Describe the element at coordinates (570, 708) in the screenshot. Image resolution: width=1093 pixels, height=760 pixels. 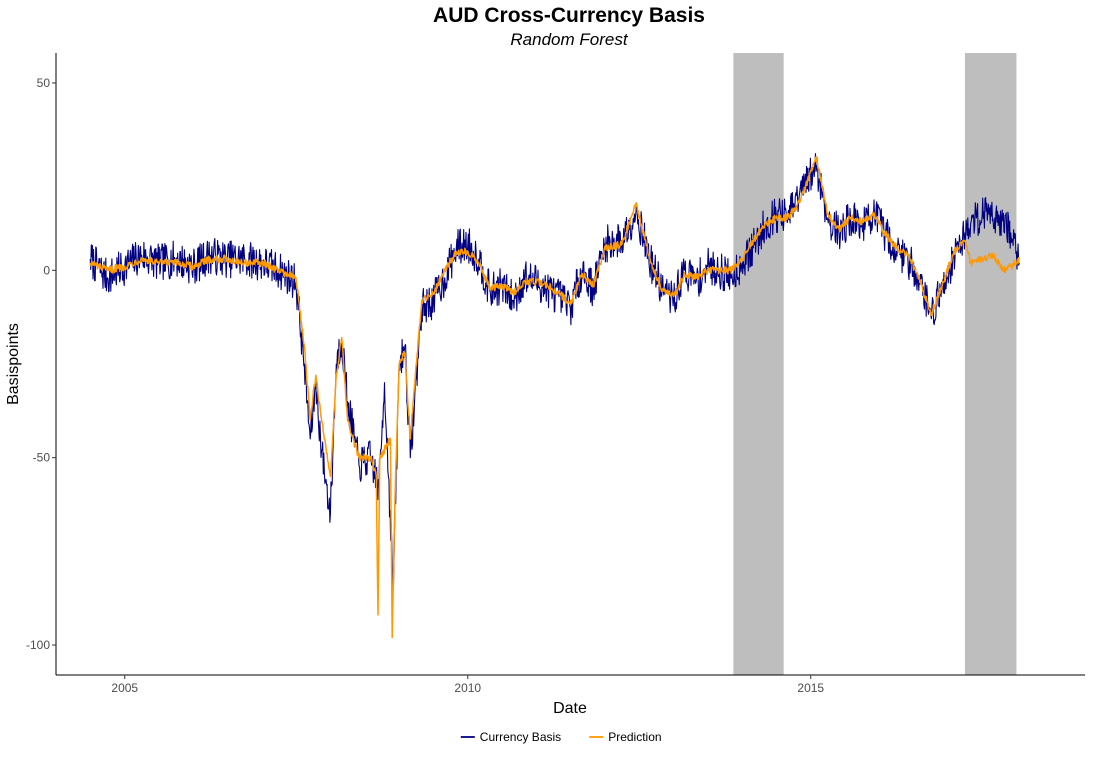
I see `x-axis-title: Date` at that location.